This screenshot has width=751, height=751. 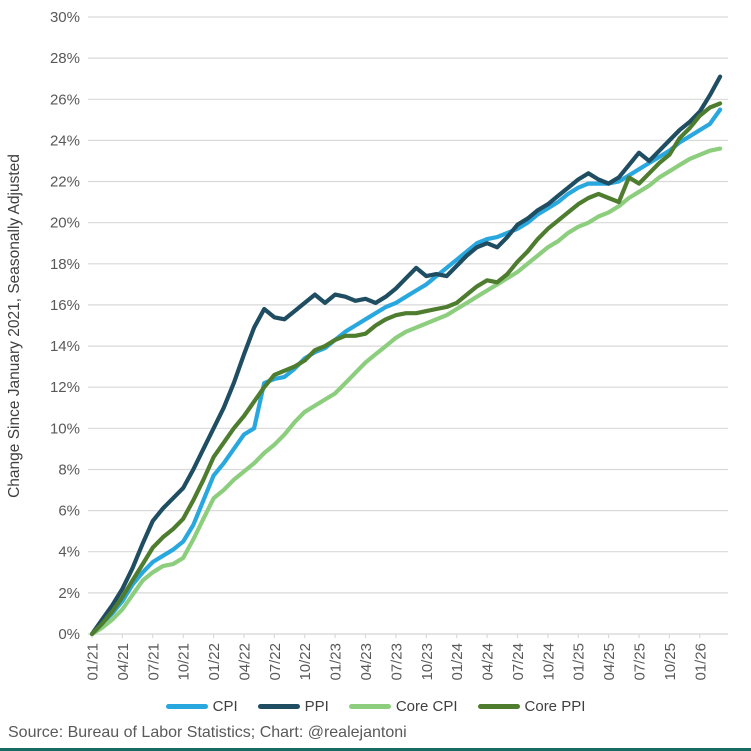 I want to click on svg-text: 04/25, so click(x=609, y=662).